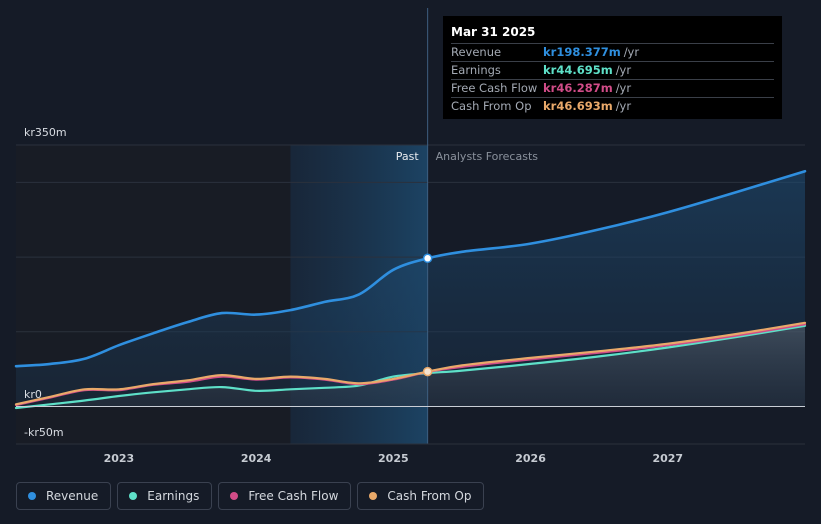  What do you see at coordinates (578, 70) in the screenshot?
I see `tooltip-value: kr44.695m` at bounding box center [578, 70].